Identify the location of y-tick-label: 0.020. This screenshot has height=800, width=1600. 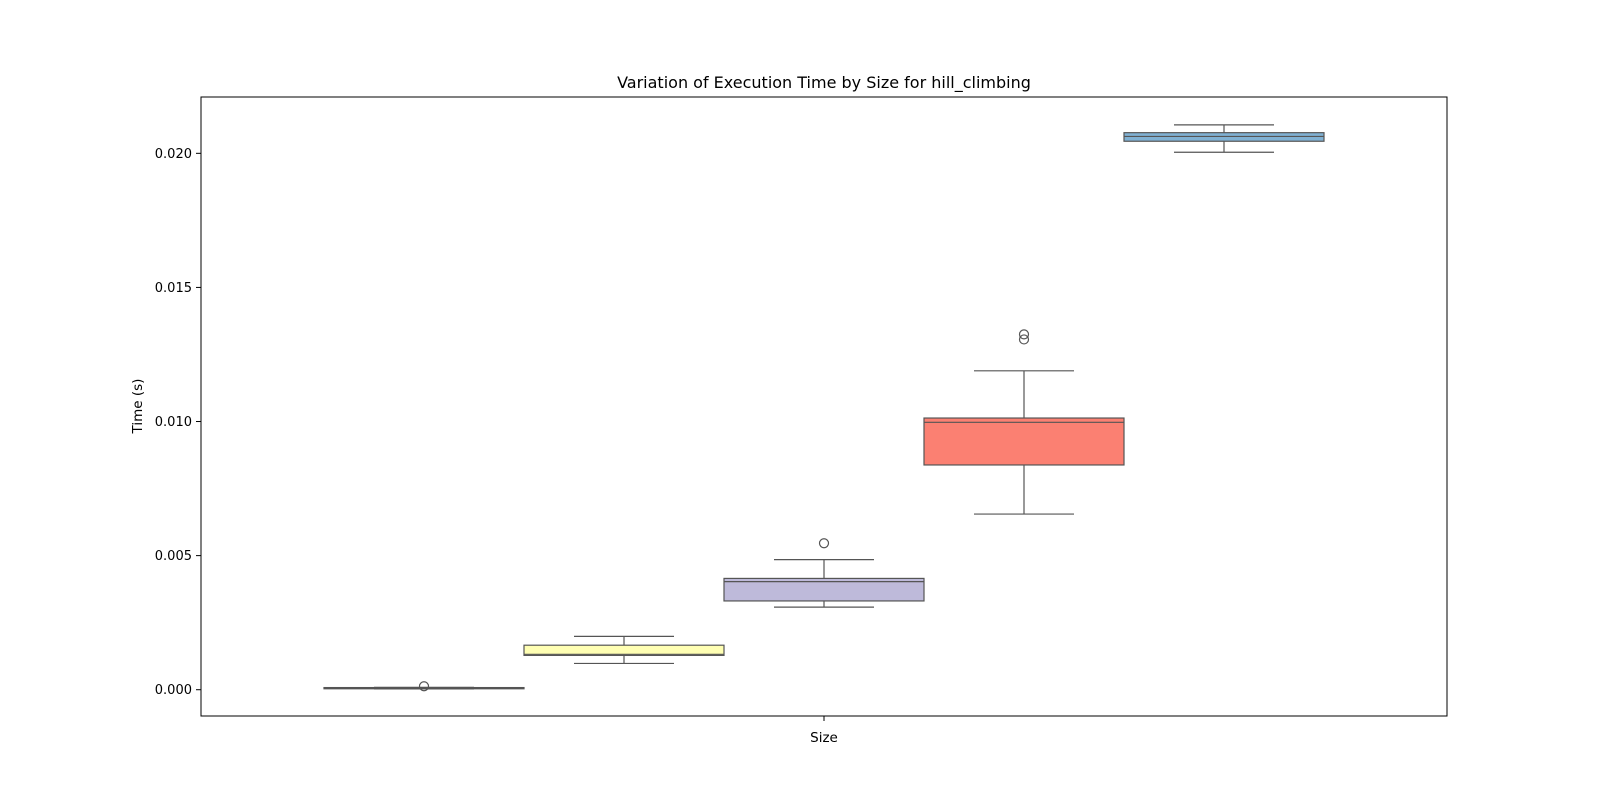
(173, 154).